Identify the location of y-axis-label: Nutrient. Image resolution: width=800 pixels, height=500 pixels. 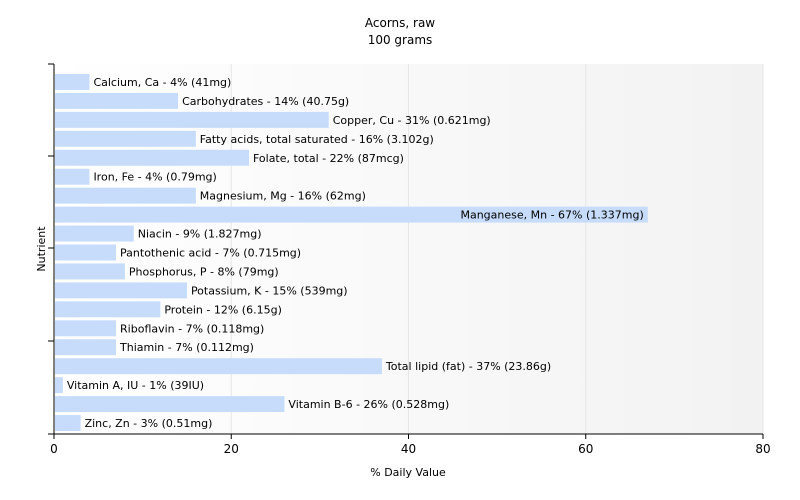
(41, 249).